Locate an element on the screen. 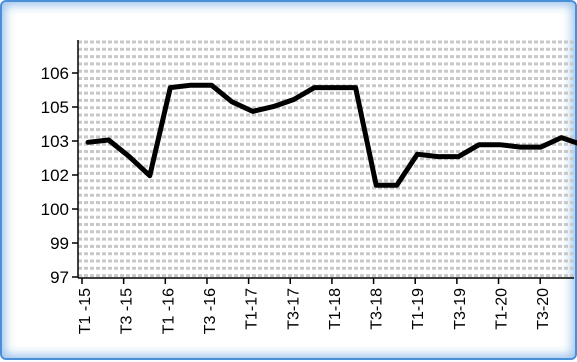 The height and width of the screenshot is (362, 577). y-tick-label: 106 is located at coordinates (55, 73).